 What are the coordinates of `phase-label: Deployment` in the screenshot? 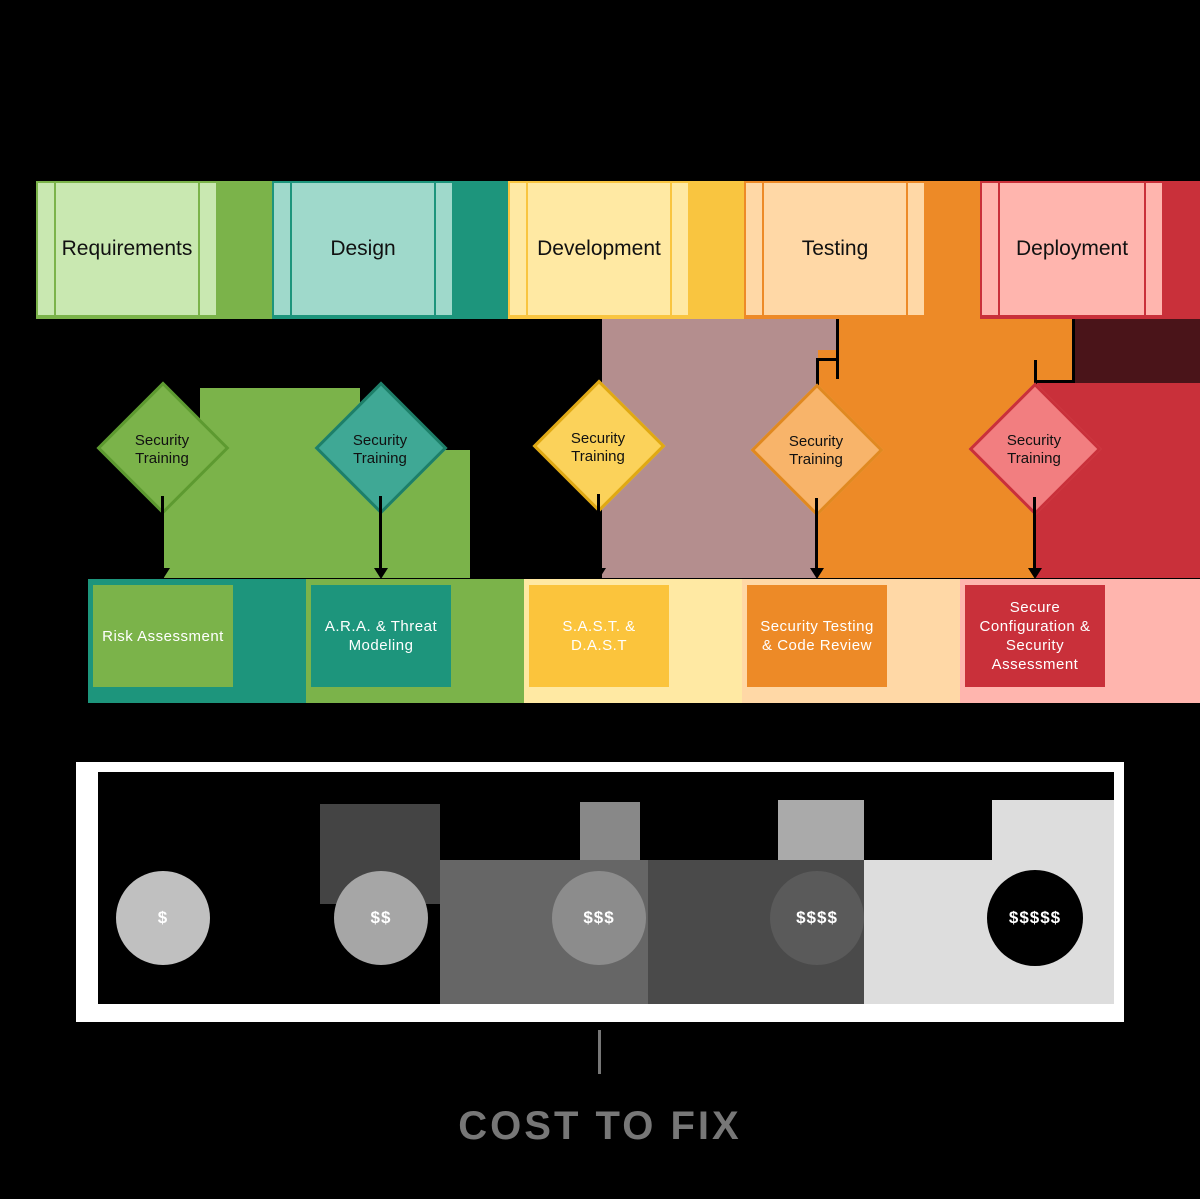 It's located at (1072, 249).